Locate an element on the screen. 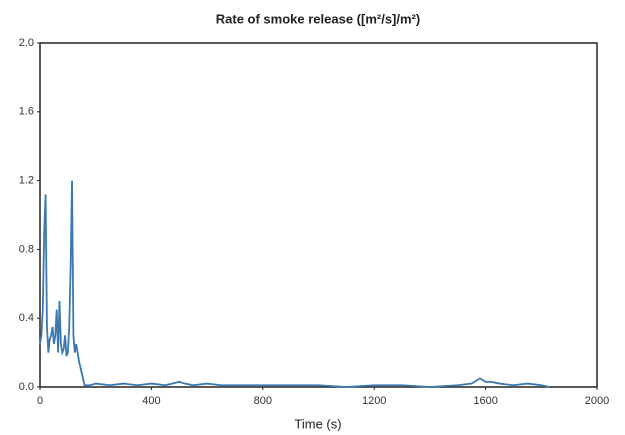 Image resolution: width=625 pixels, height=435 pixels. y-tick-label: 2.0 is located at coordinates (26, 43).